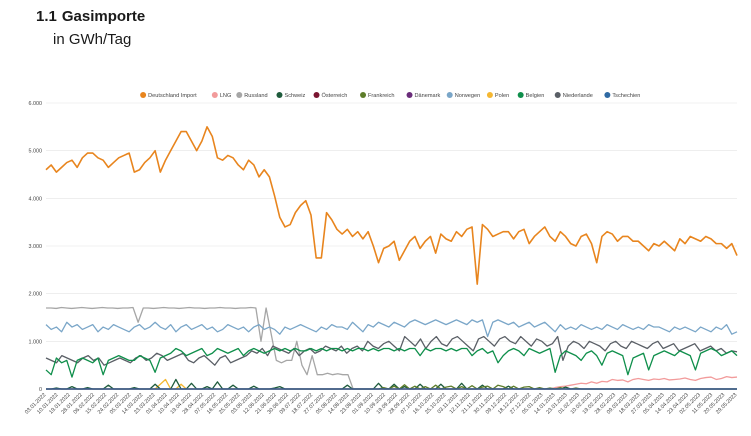  Describe the element at coordinates (535, 96) in the screenshot. I see `legend-label: Belgien` at that location.